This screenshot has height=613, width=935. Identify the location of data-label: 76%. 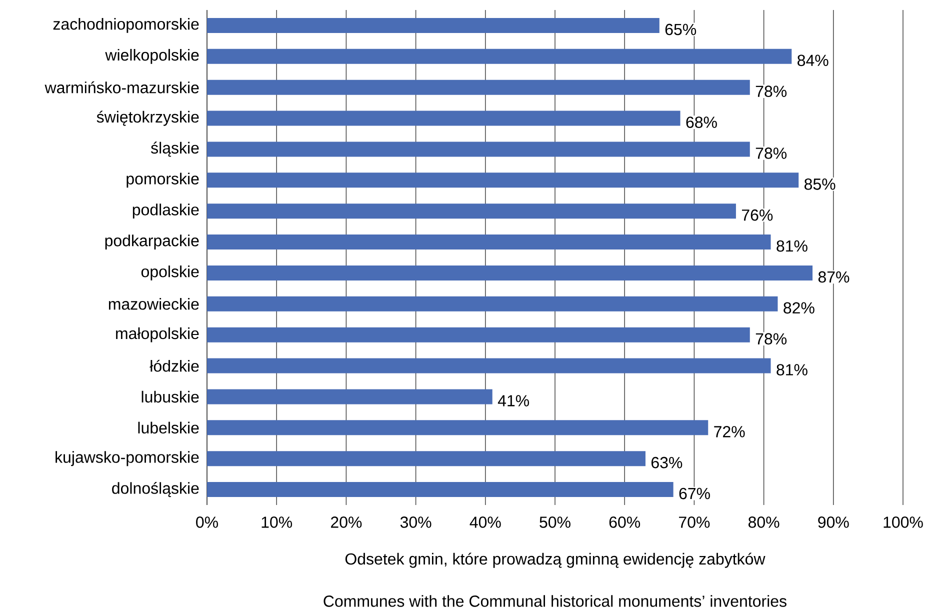
(757, 215).